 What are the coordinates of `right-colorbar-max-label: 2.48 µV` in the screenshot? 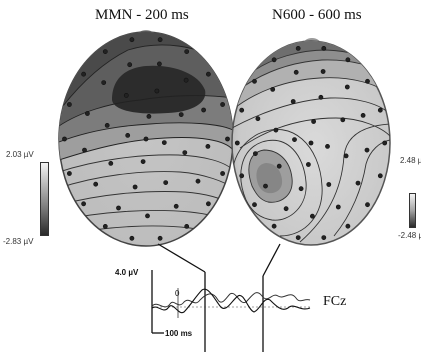 It's located at (410, 160).